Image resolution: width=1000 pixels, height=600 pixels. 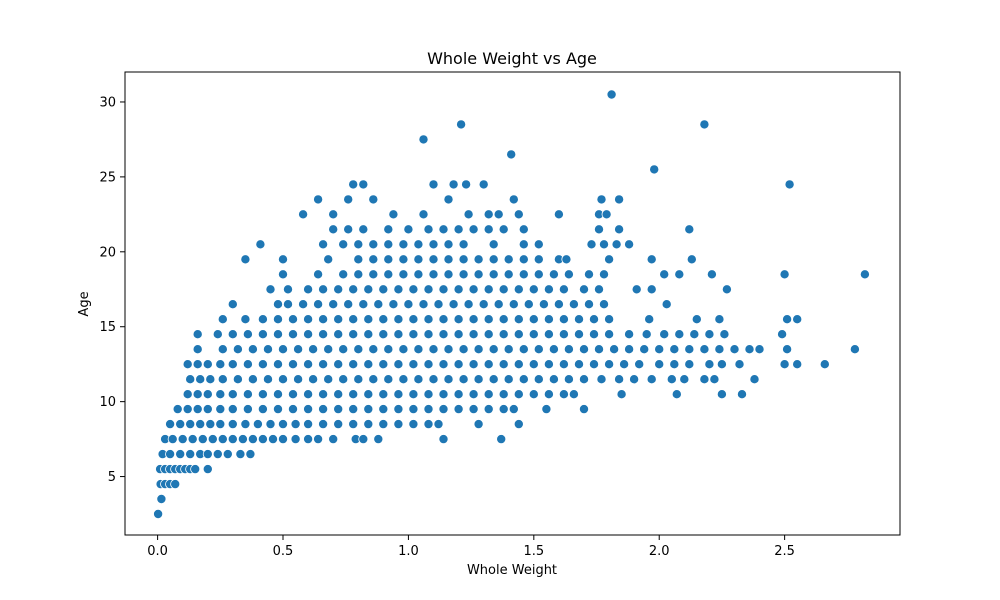 I want to click on x-tick-label: 0.0, so click(x=157, y=551).